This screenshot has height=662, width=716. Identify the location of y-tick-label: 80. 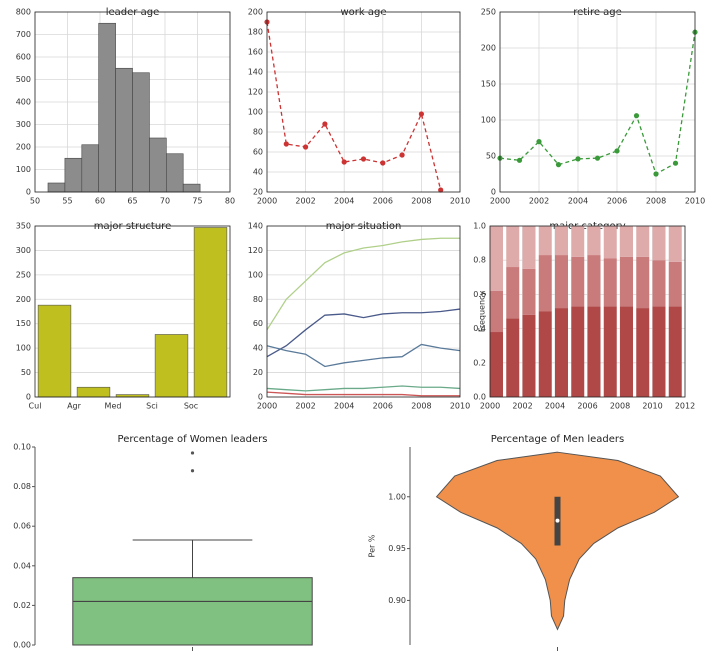
(258, 299).